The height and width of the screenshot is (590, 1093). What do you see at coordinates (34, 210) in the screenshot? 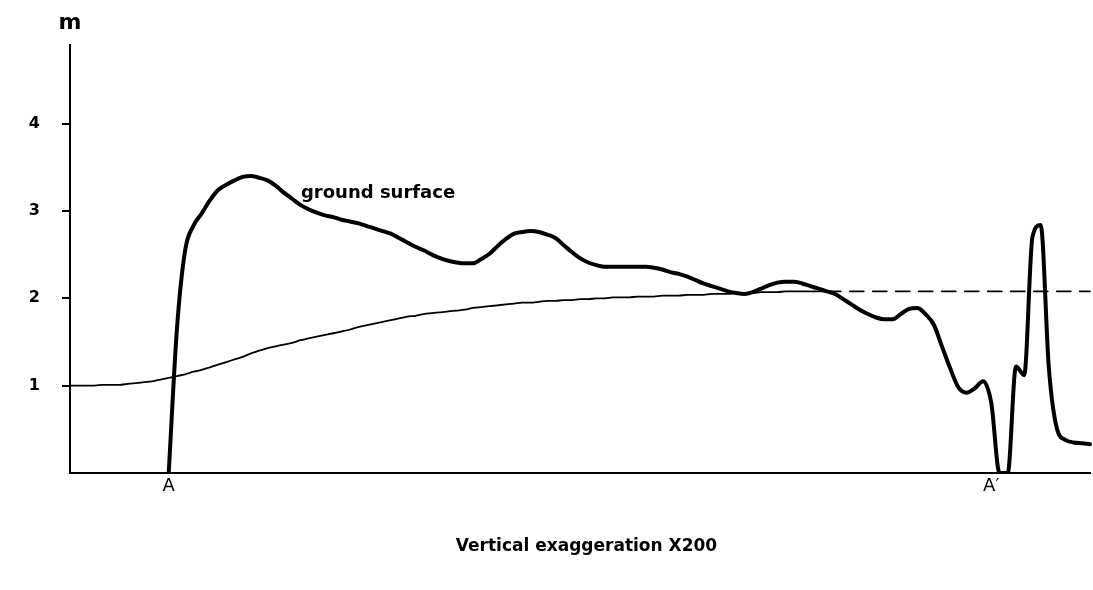
I see `y-tick-label: 3` at bounding box center [34, 210].